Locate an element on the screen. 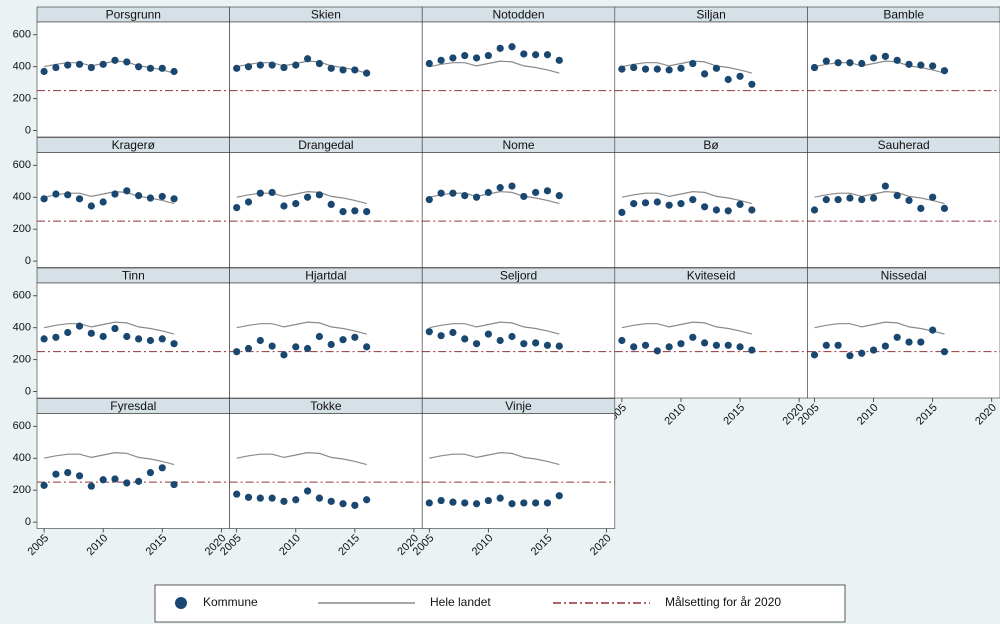 This screenshot has width=1000, height=624. panel-title: Fyresdal is located at coordinates (133, 406).